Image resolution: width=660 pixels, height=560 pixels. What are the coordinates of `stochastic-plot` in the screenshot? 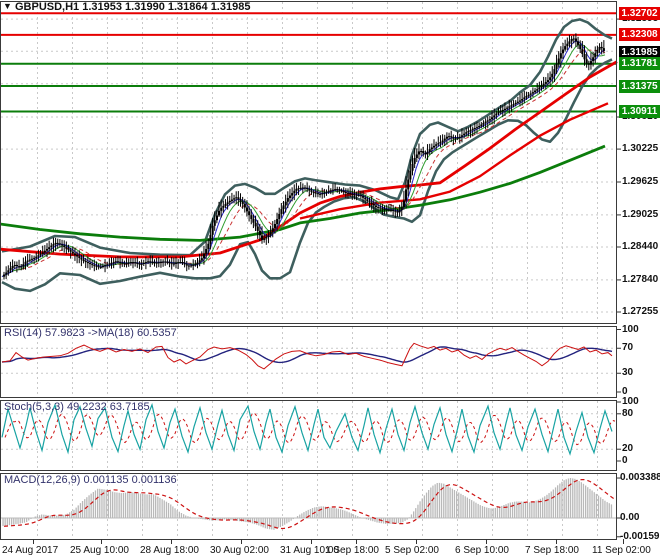 It's located at (308, 429).